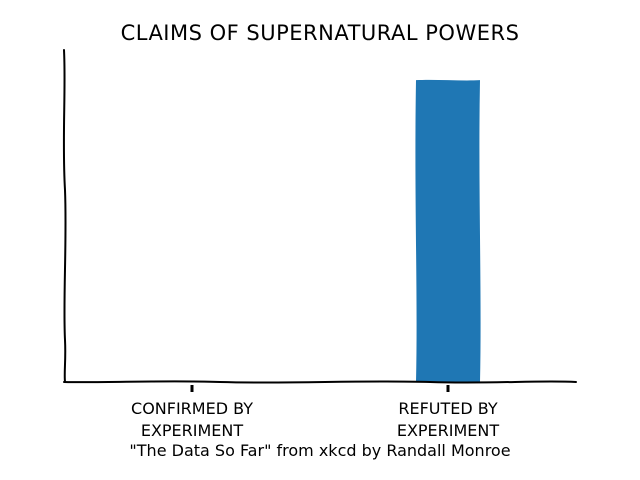  I want to click on chart-title: CLAIMS OF SUPERNATURAL POWERS, so click(320, 33).